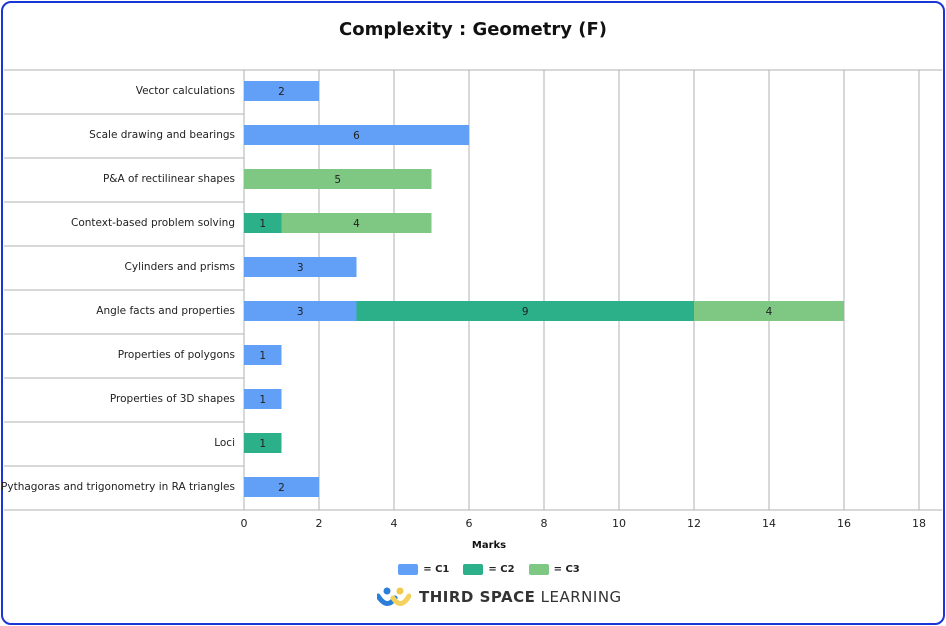  I want to click on legend-item-c2: = C2, so click(489, 569).